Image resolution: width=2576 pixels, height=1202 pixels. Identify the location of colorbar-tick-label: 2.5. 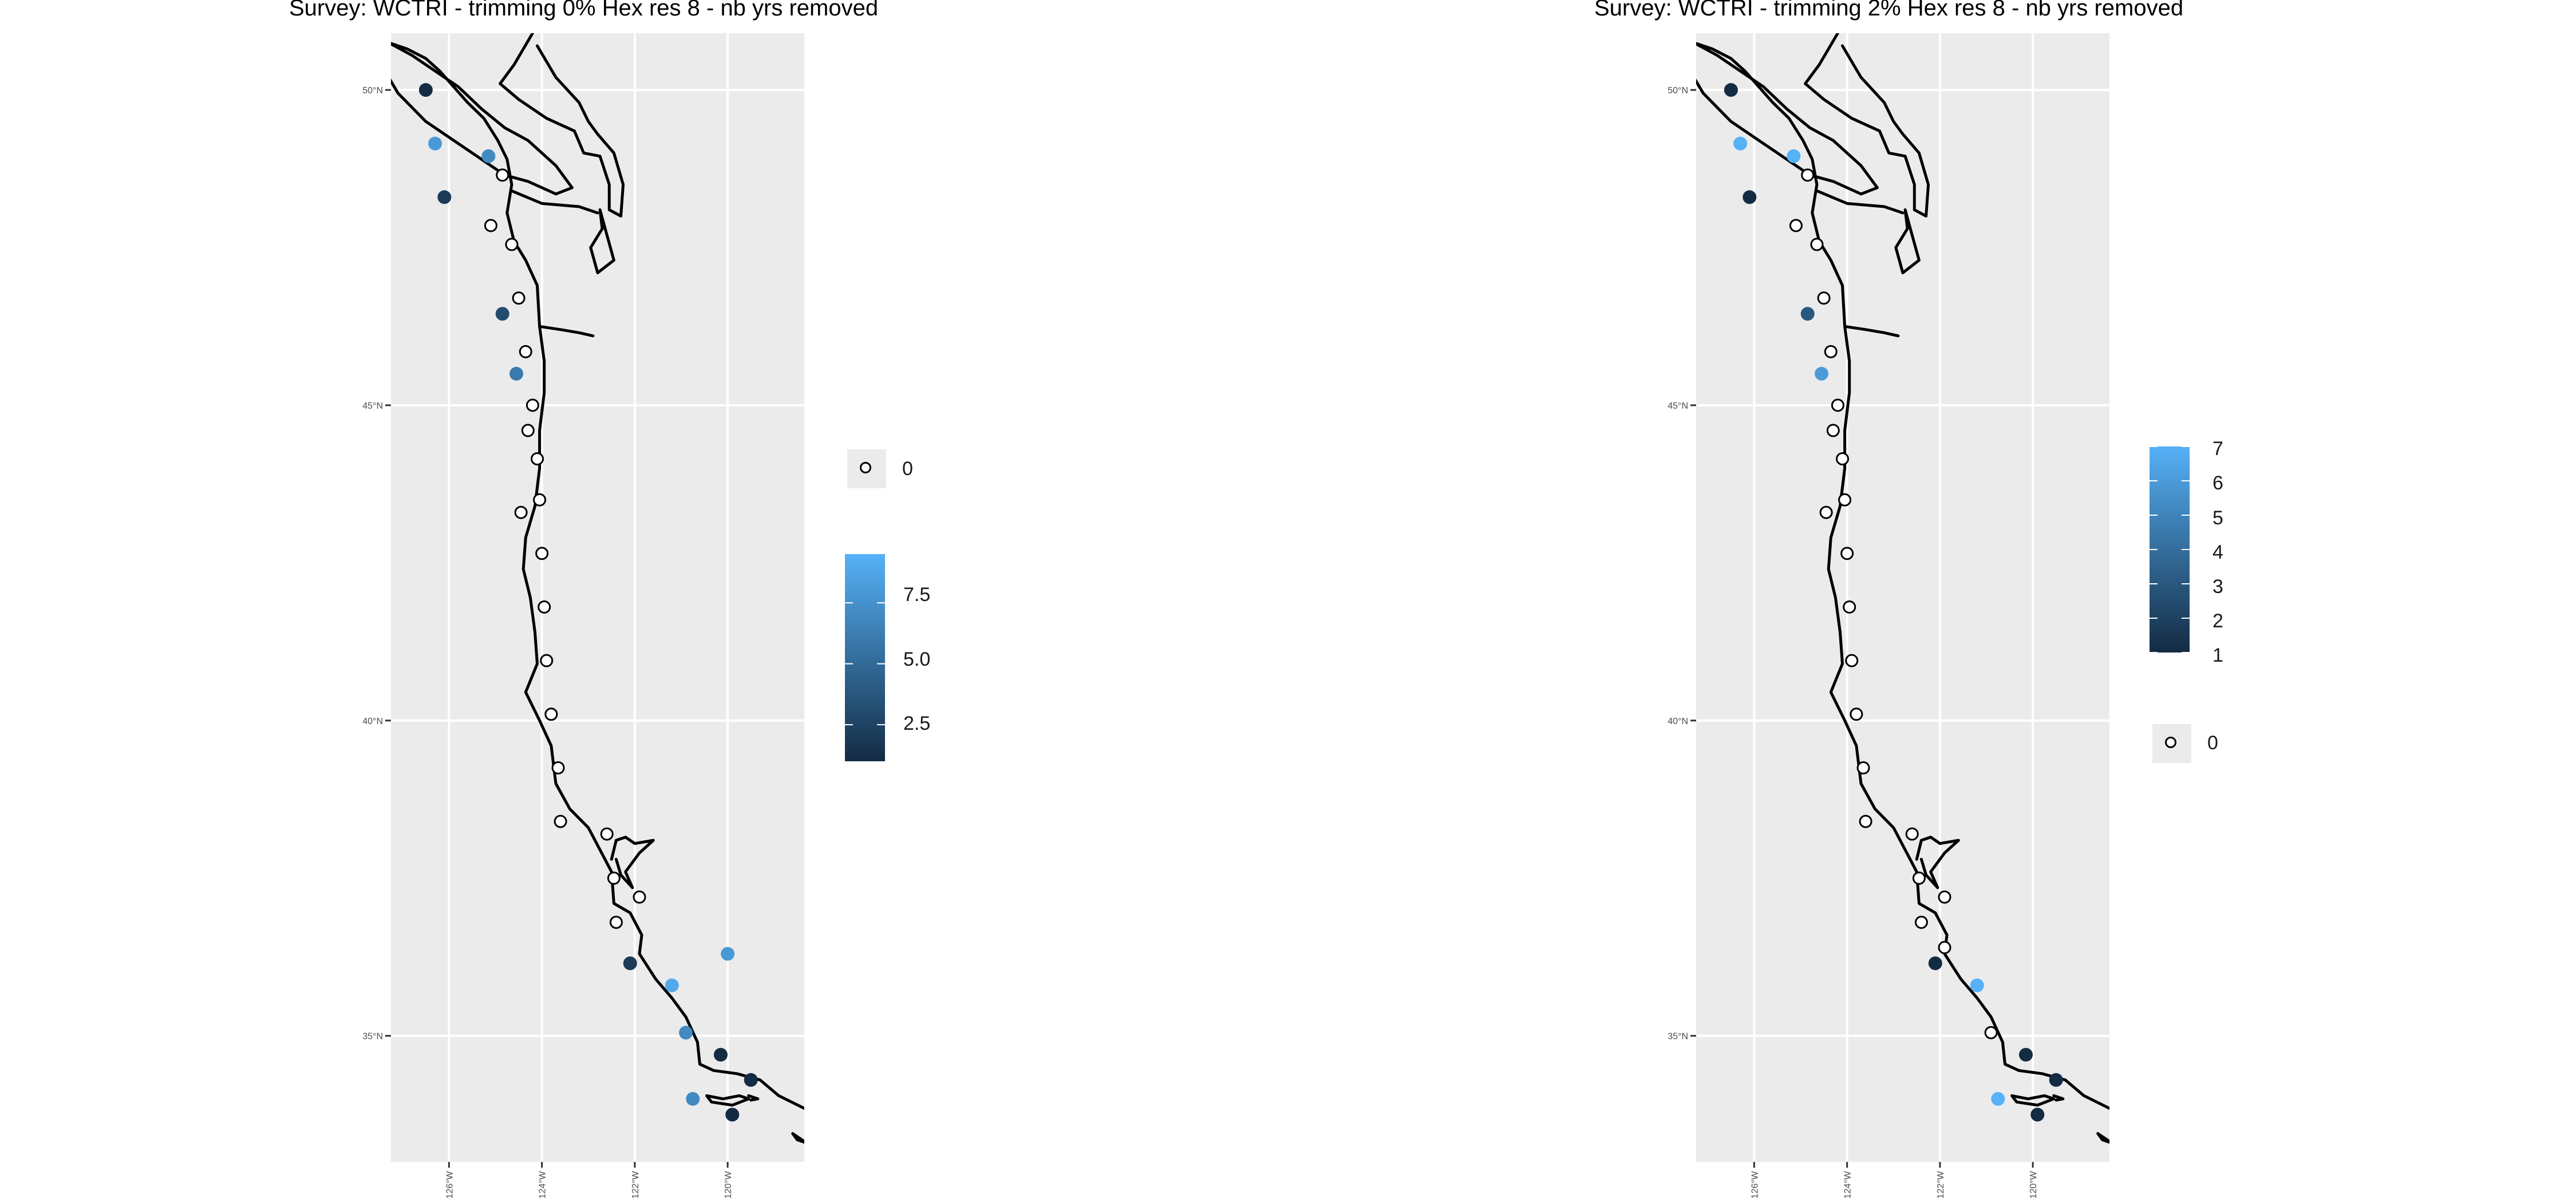
(917, 724).